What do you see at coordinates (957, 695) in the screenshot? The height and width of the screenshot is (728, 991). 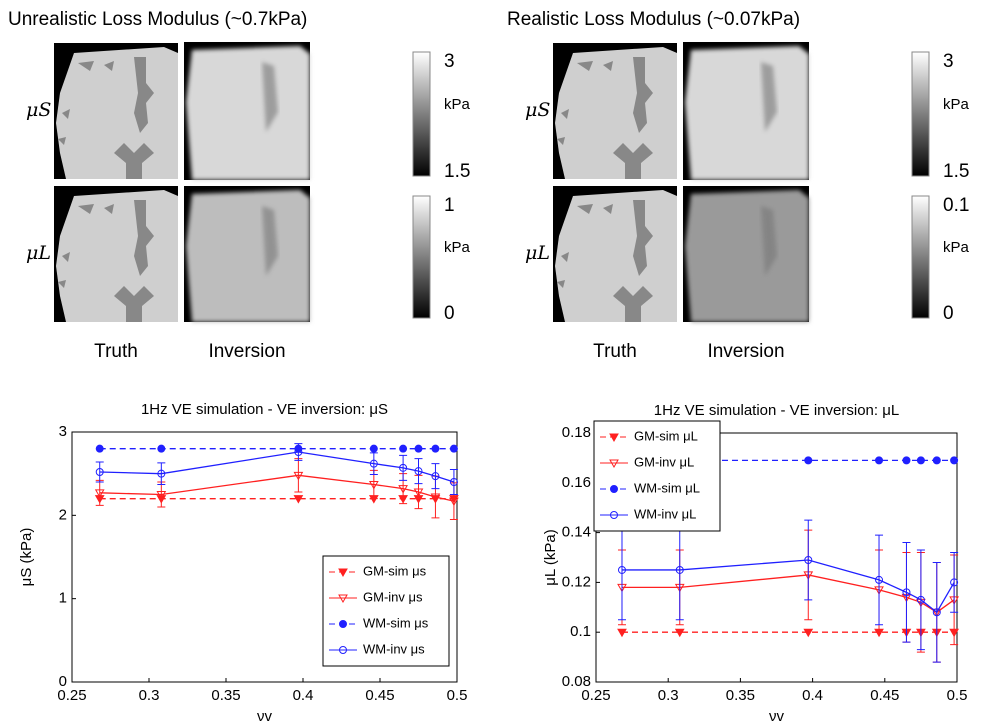 I see `x-tick-label: 0.5` at bounding box center [957, 695].